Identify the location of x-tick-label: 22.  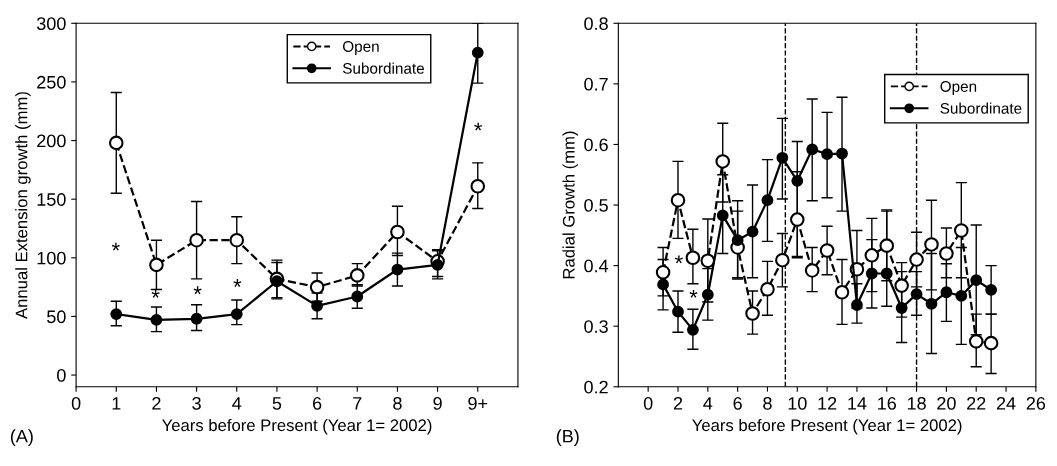
(976, 403).